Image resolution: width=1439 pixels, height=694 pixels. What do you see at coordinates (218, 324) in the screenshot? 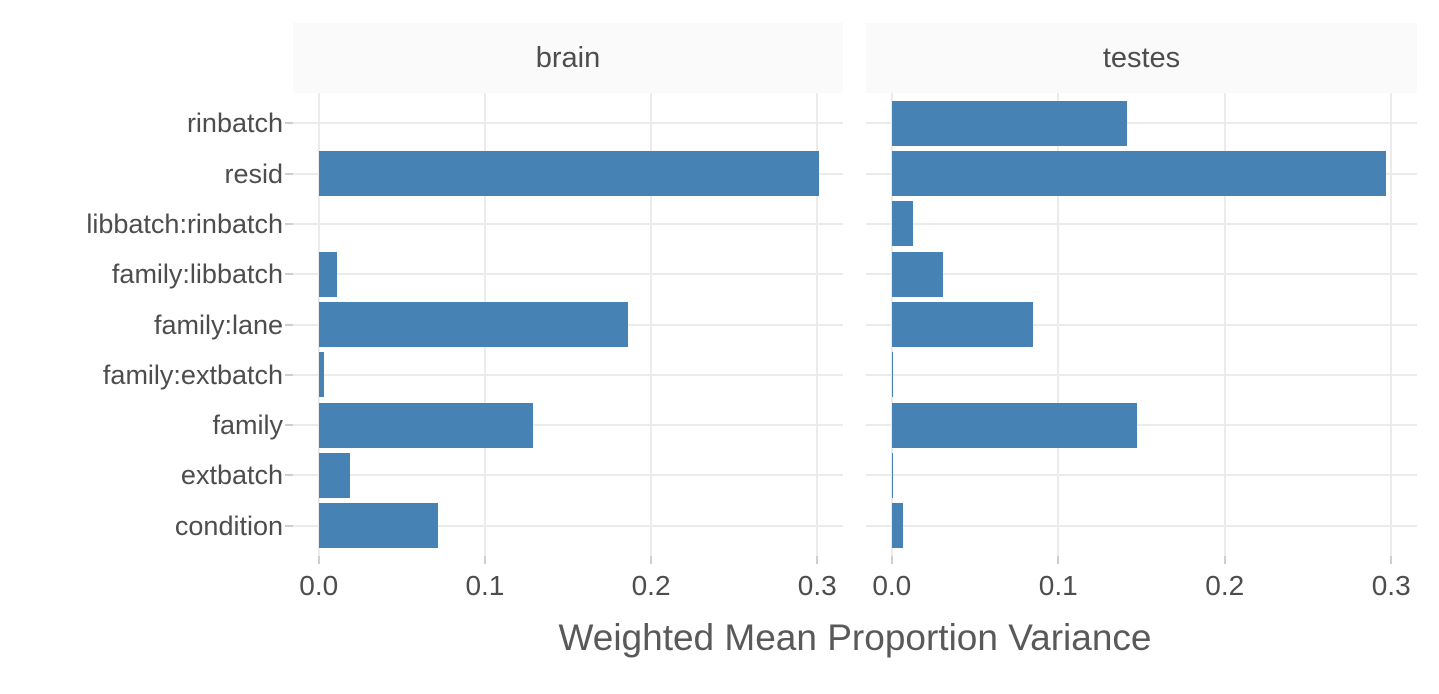
I see `y-axis-label: family:lane` at bounding box center [218, 324].